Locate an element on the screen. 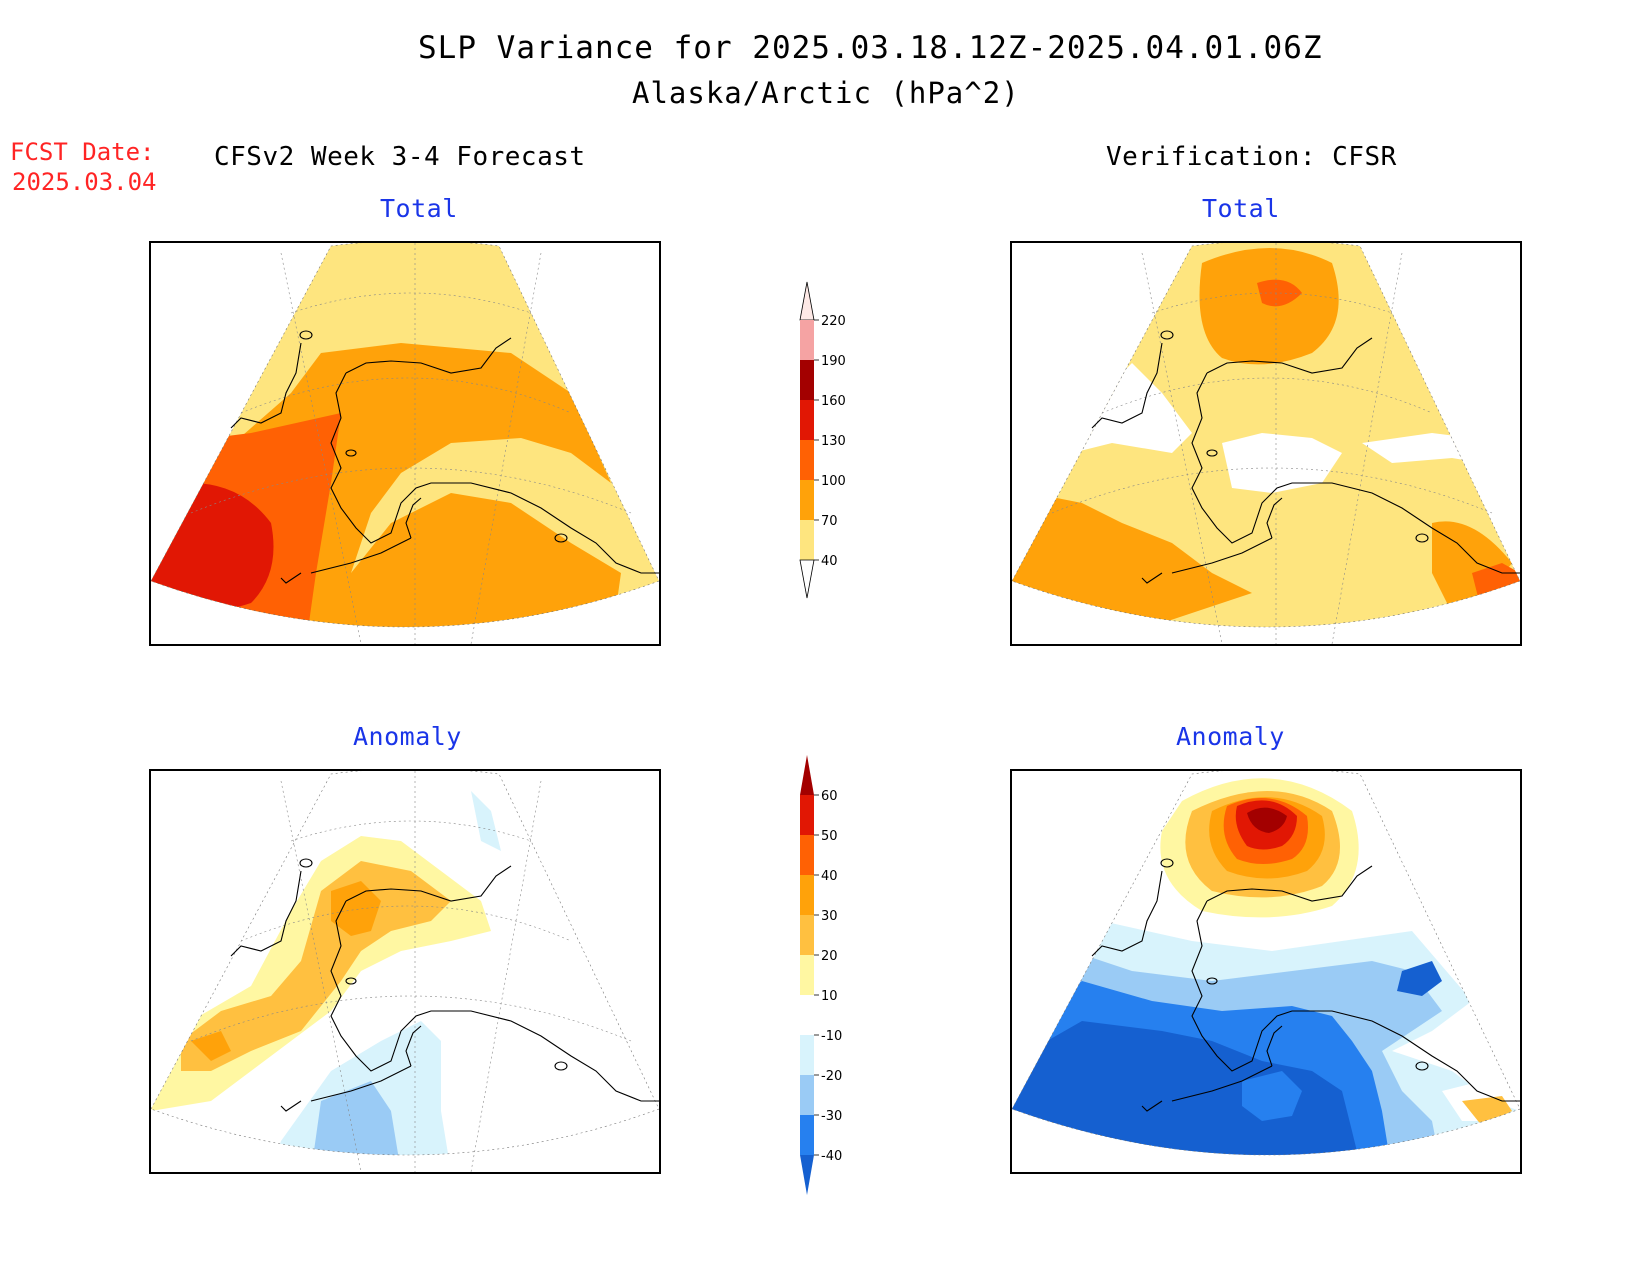 The image size is (1650, 1275). panel-title-verify-total: Total is located at coordinates (1241, 208).